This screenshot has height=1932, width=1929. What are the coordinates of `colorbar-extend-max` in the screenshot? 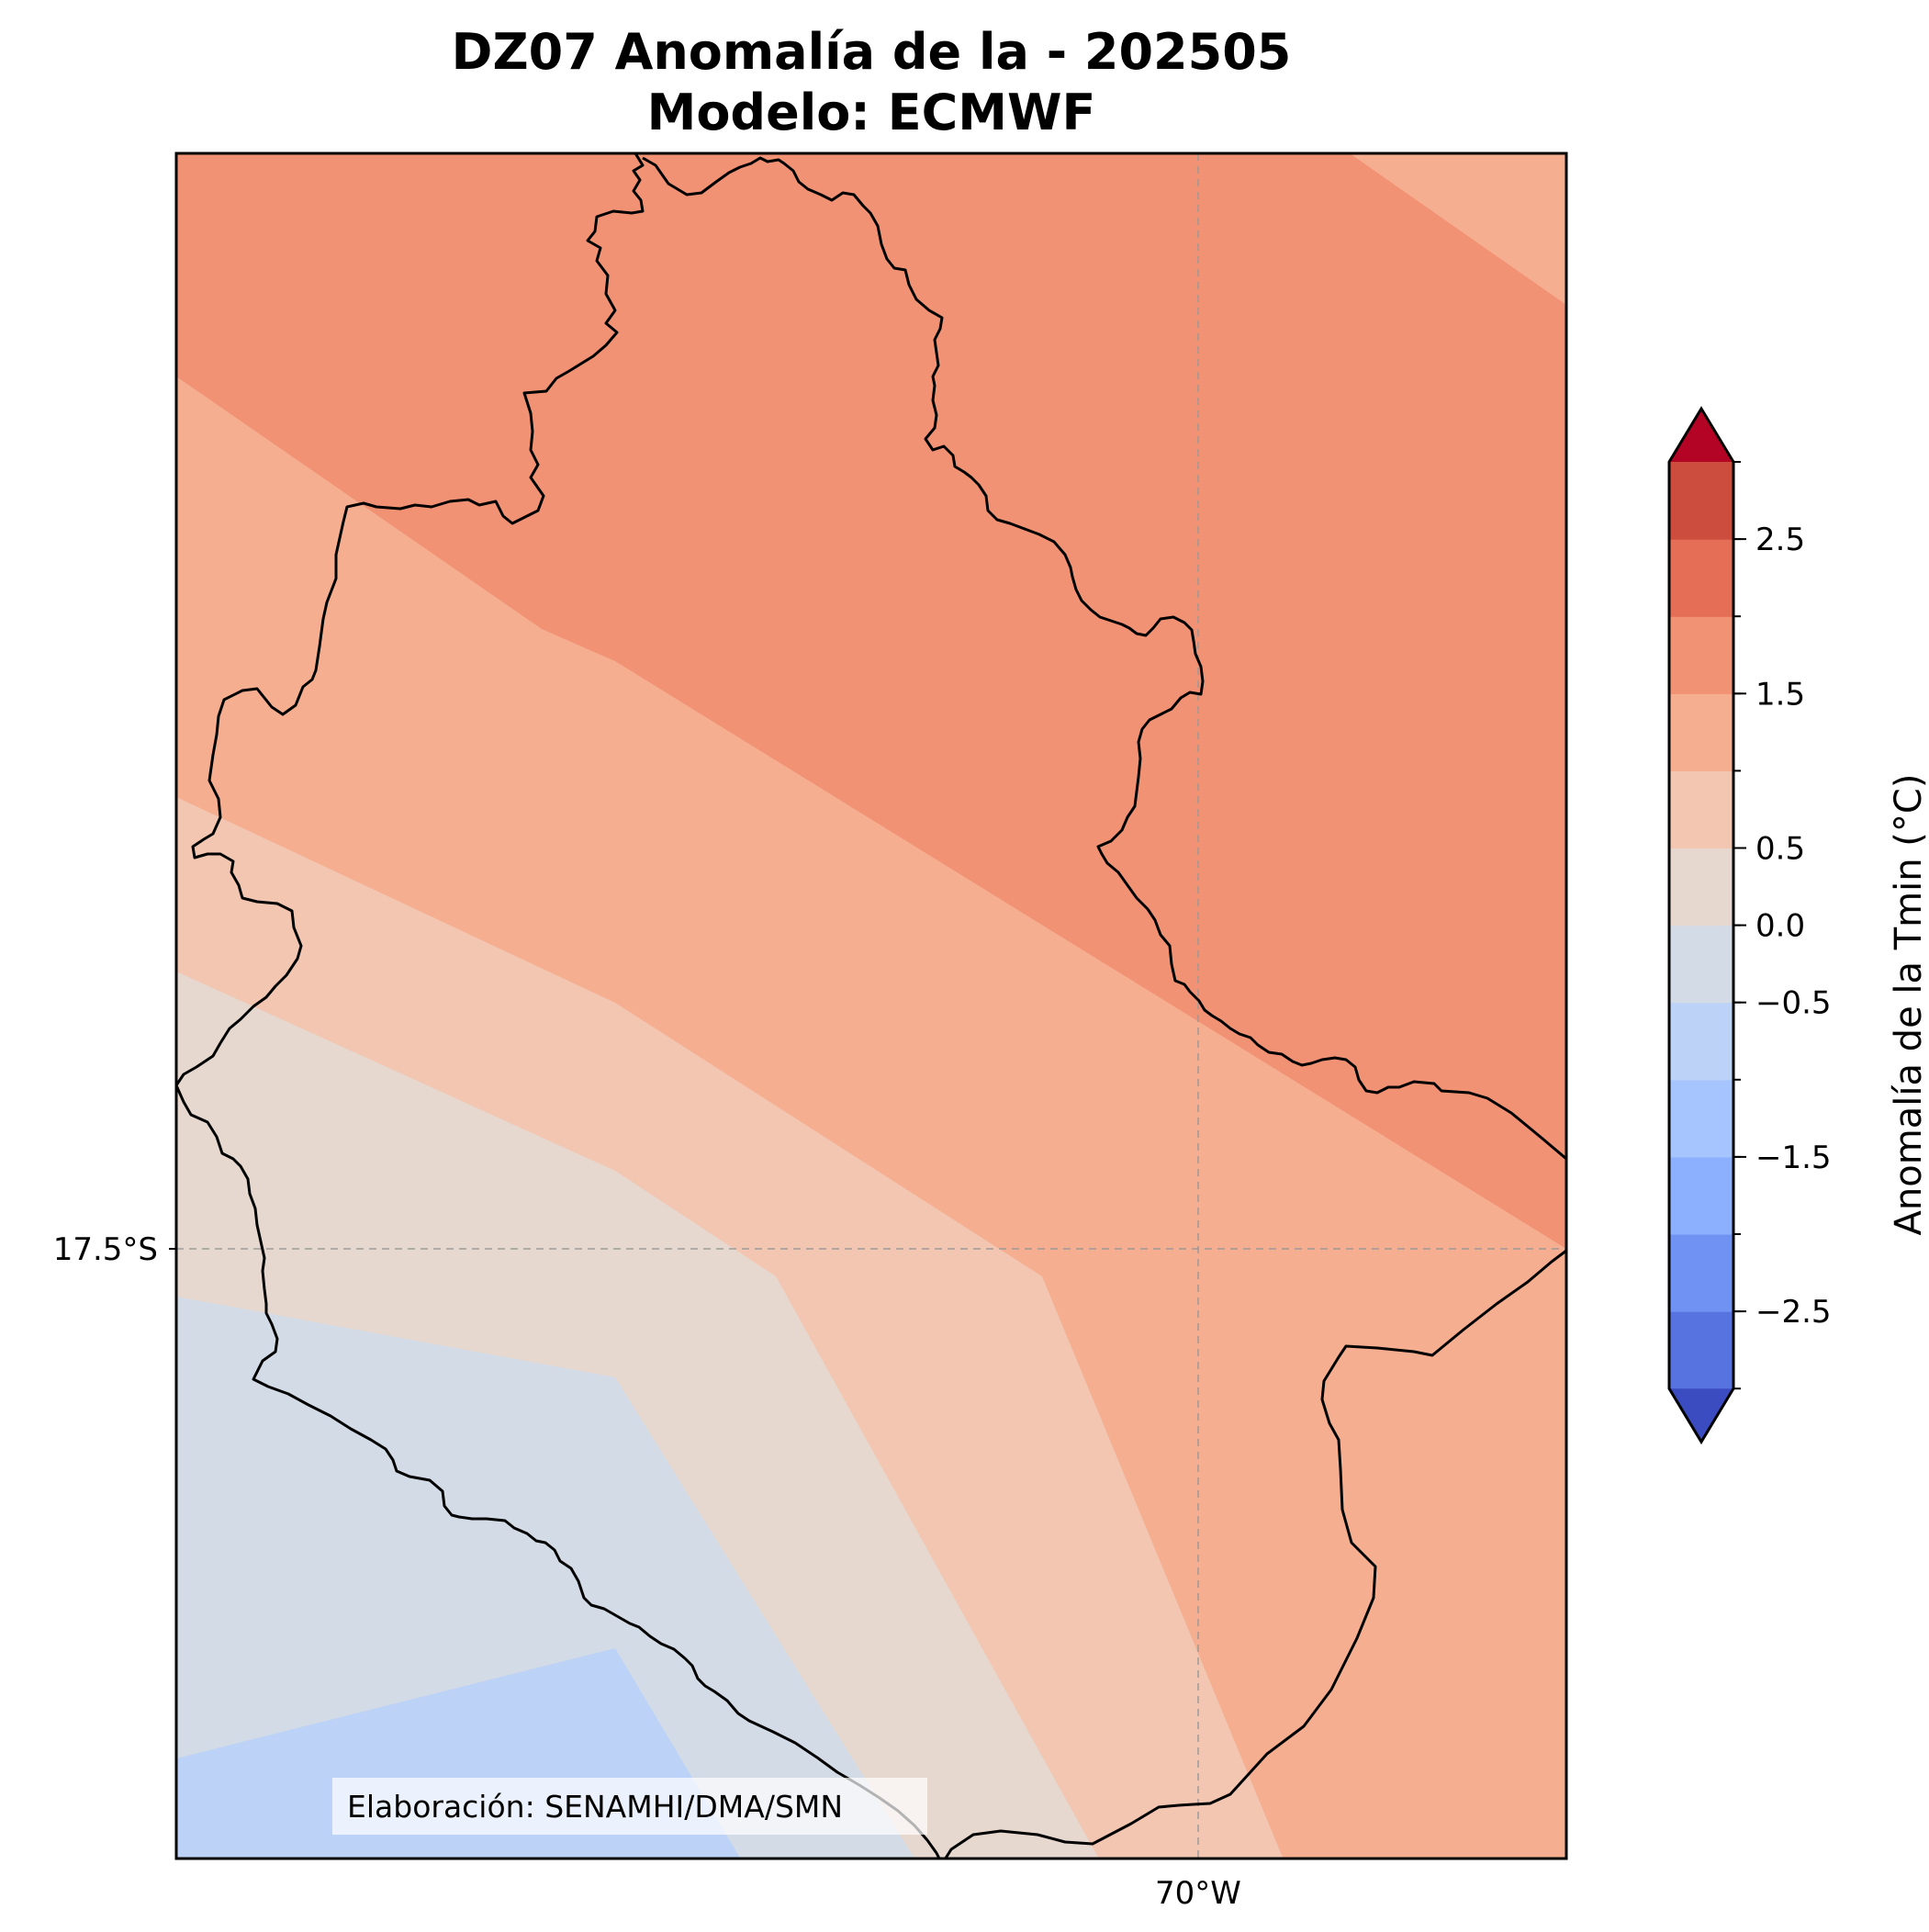 It's located at (1701, 435).